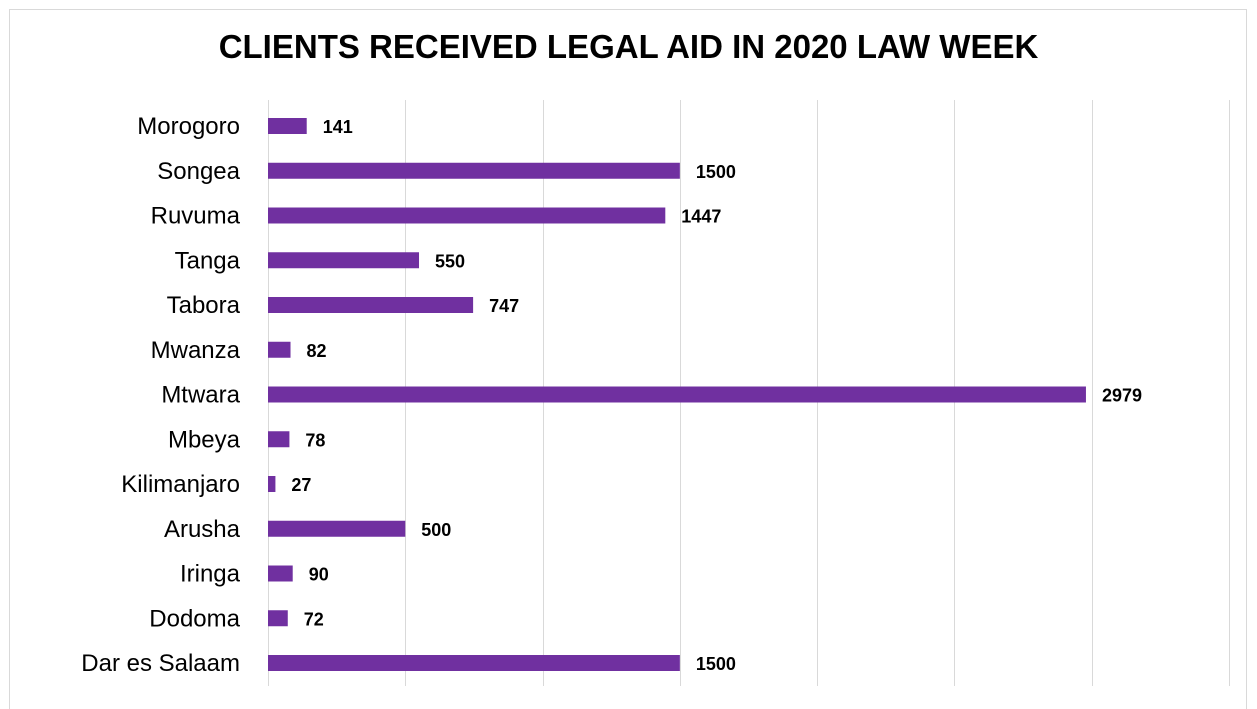 Image resolution: width=1257 pixels, height=709 pixels. I want to click on data-label: 747, so click(504, 306).